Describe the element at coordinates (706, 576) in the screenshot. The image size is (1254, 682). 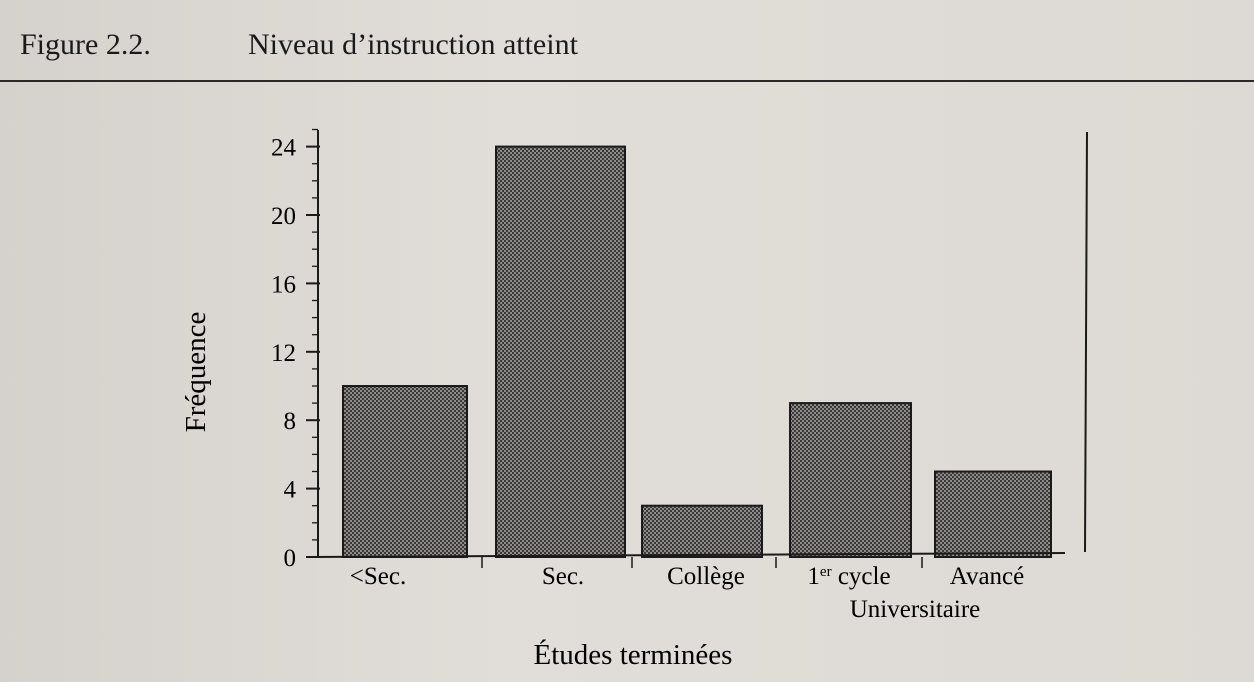
I see `x-tick-label: Collège` at that location.